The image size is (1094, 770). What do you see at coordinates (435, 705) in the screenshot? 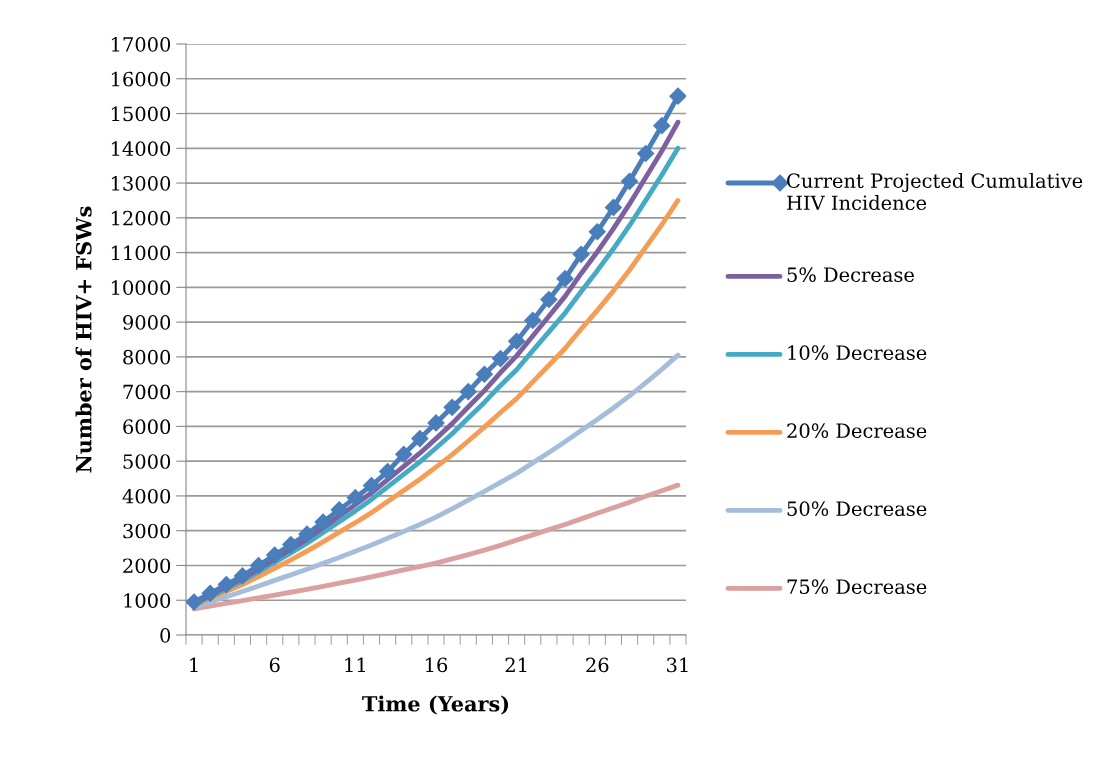
I see `x-axis-title: Time (Years)` at bounding box center [435, 705].